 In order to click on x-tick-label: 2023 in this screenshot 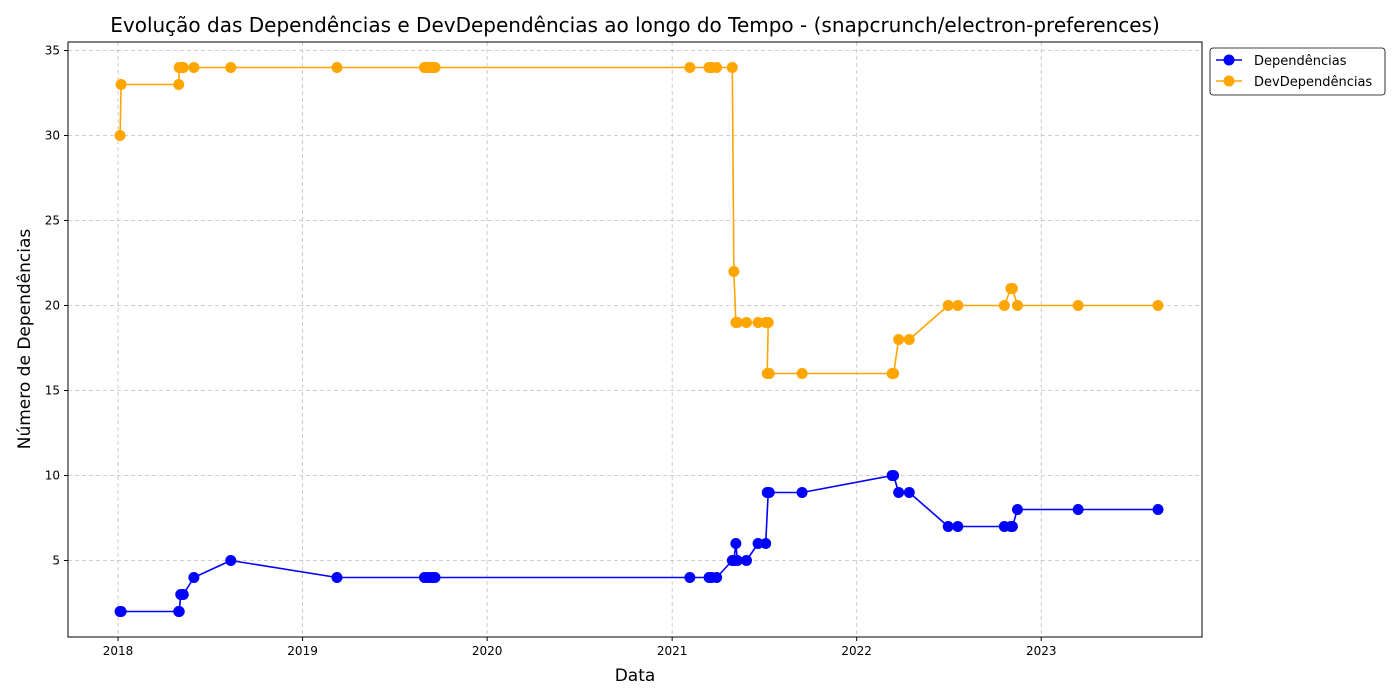, I will do `click(1041, 651)`.